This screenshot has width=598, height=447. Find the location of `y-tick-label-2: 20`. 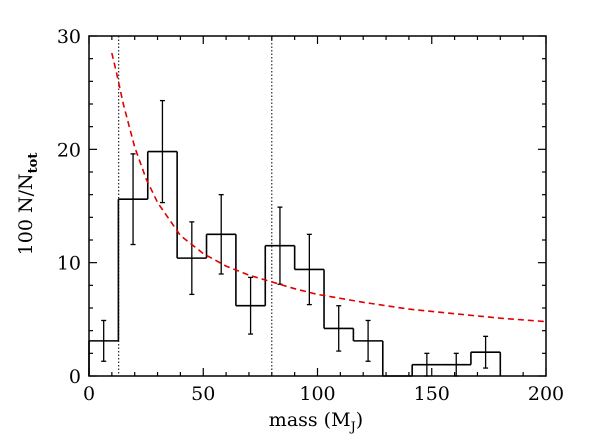

y-tick-label-2: 20 is located at coordinates (69, 150).